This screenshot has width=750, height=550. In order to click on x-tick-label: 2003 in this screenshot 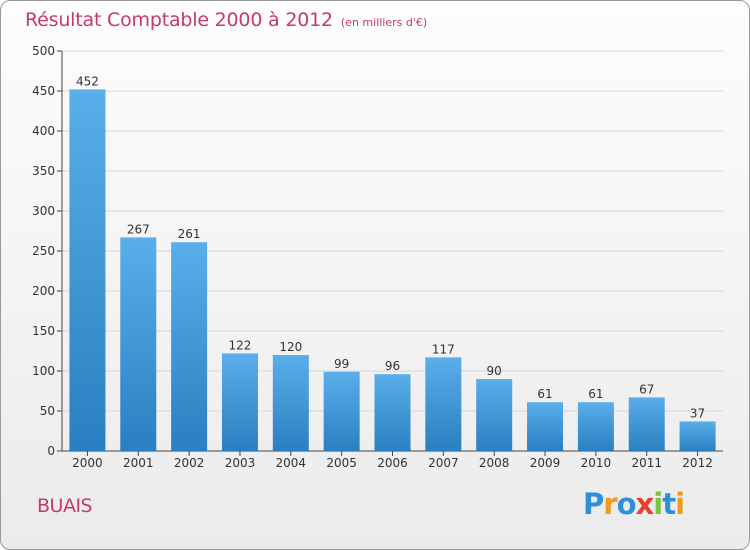, I will do `click(240, 463)`.